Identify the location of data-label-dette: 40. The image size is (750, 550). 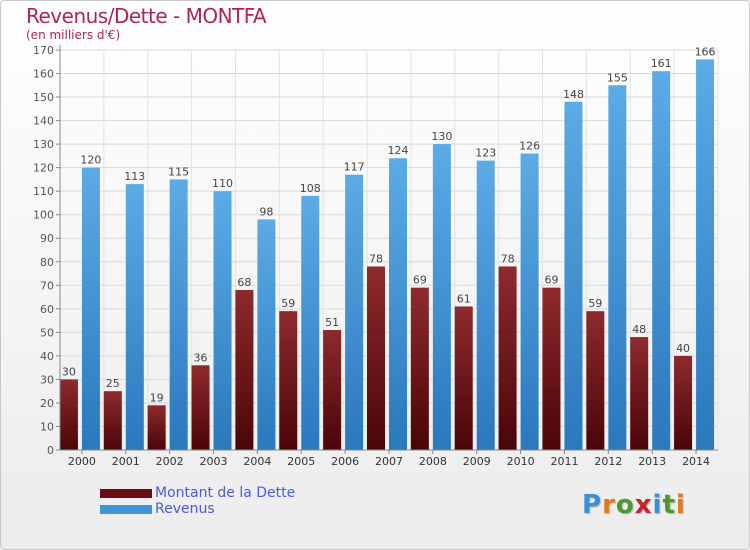
(683, 348).